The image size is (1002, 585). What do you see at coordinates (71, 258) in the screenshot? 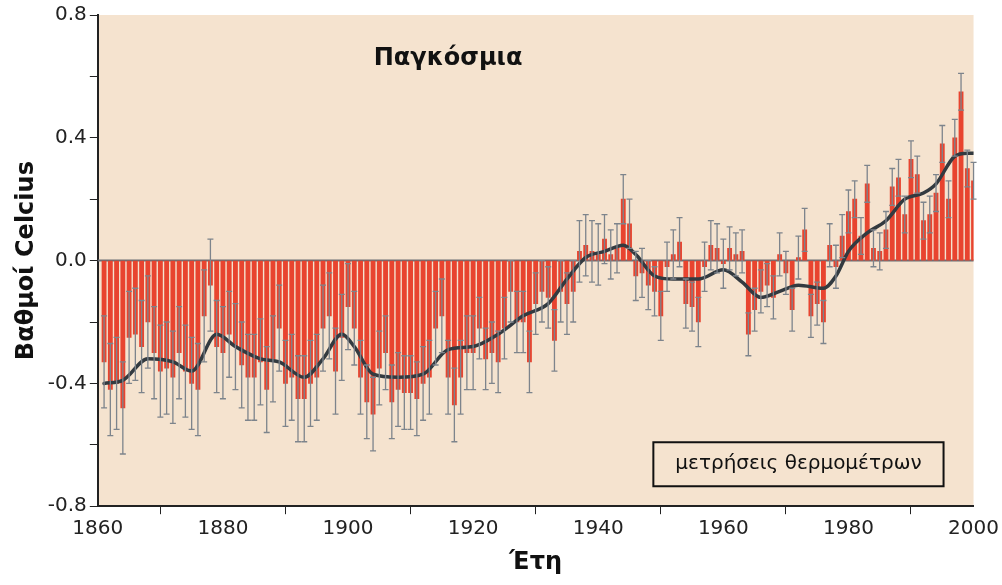
I see `y-tick-label: 0.0` at bounding box center [71, 258].